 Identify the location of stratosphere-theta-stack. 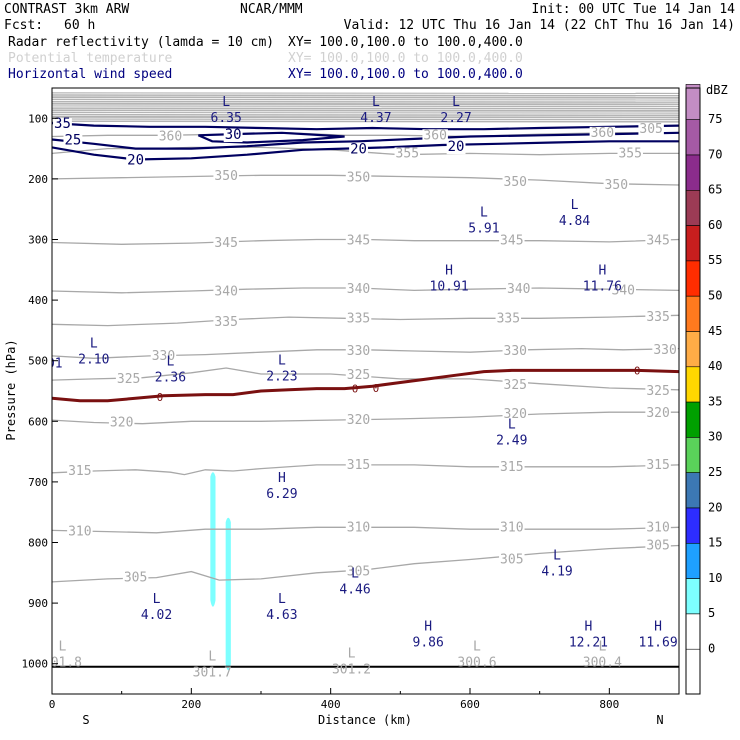
(365, 107).